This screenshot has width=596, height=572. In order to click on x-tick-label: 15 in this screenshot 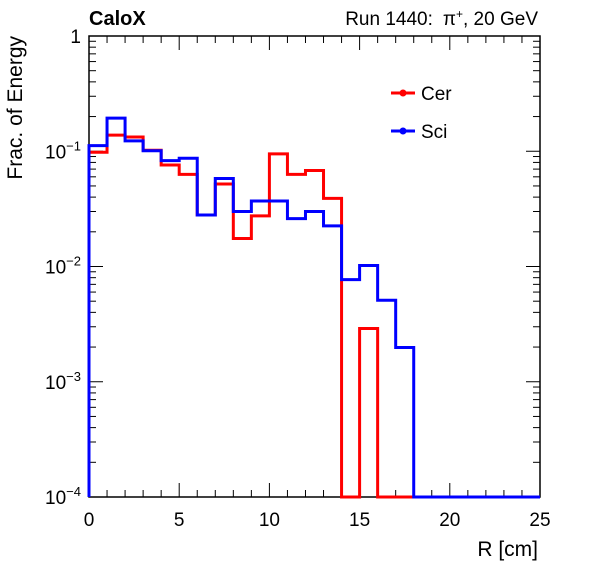, I will do `click(359, 520)`.